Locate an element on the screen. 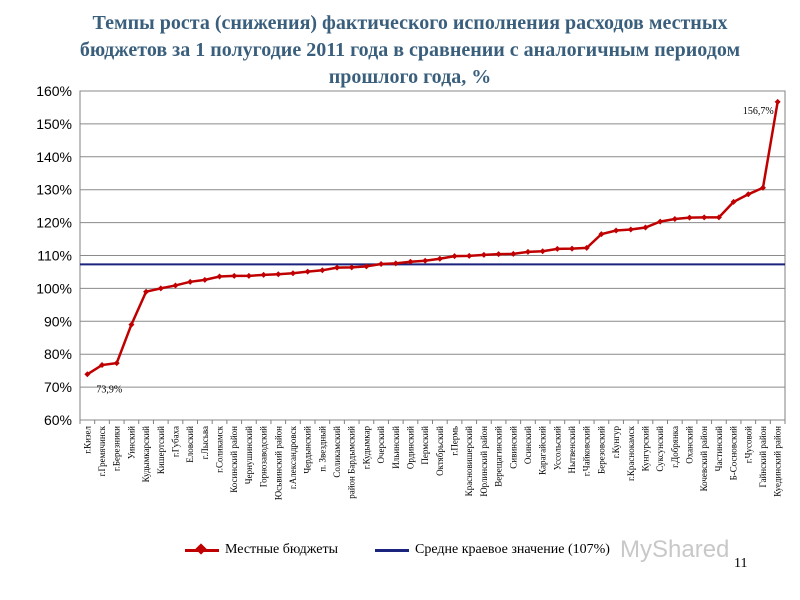 This screenshot has width=800, height=600. x-tick-label: г.Пермь is located at coordinates (455, 441).